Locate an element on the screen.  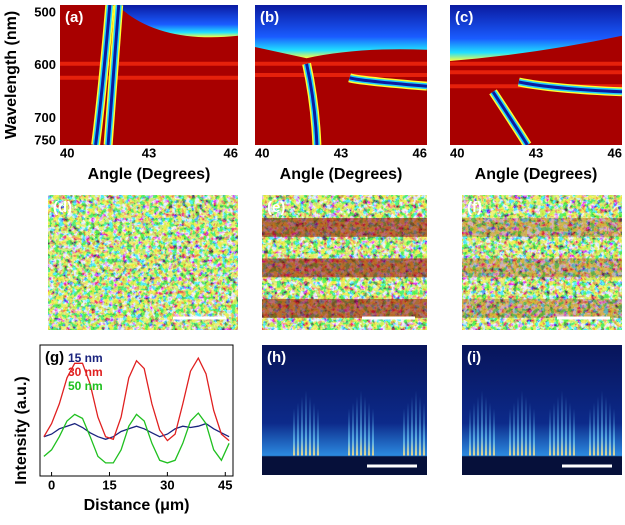
legend-label: 30 nm is located at coordinates (85, 372).